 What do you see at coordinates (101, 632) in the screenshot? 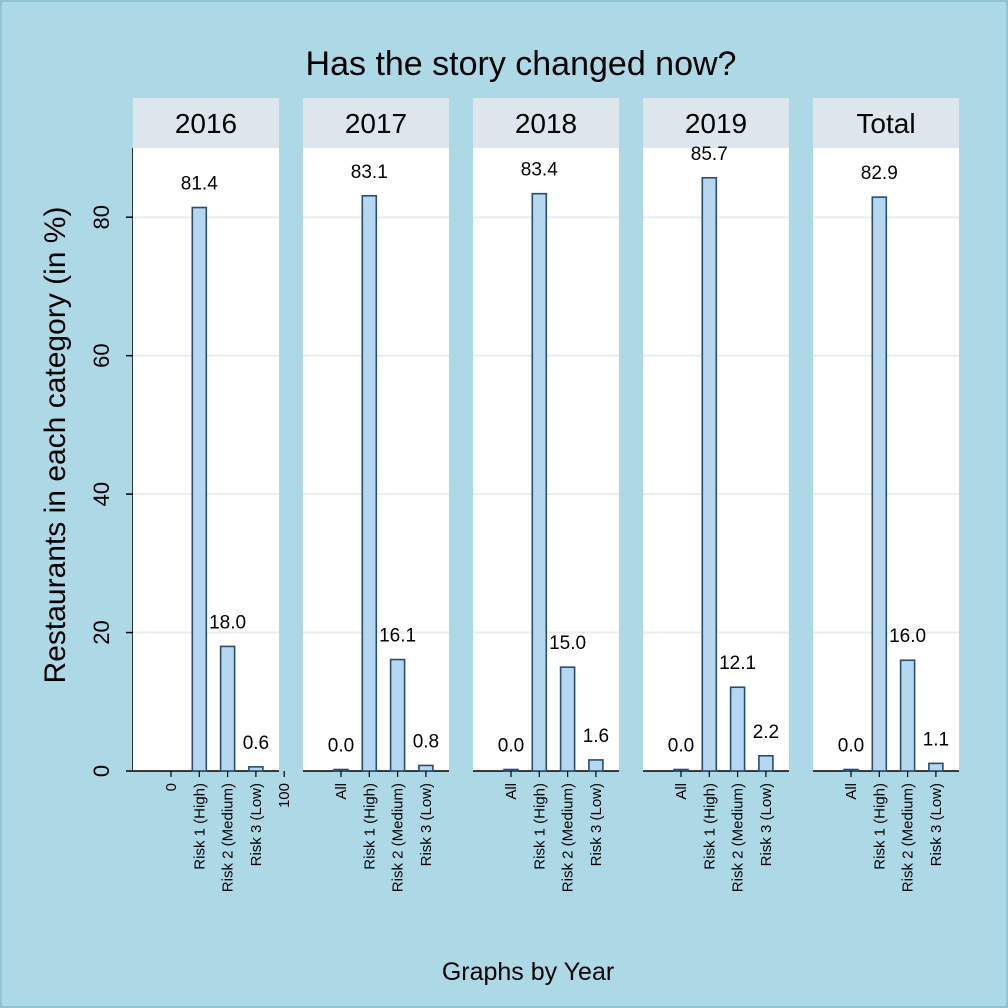
I see `y-tick-label: 20` at bounding box center [101, 632].